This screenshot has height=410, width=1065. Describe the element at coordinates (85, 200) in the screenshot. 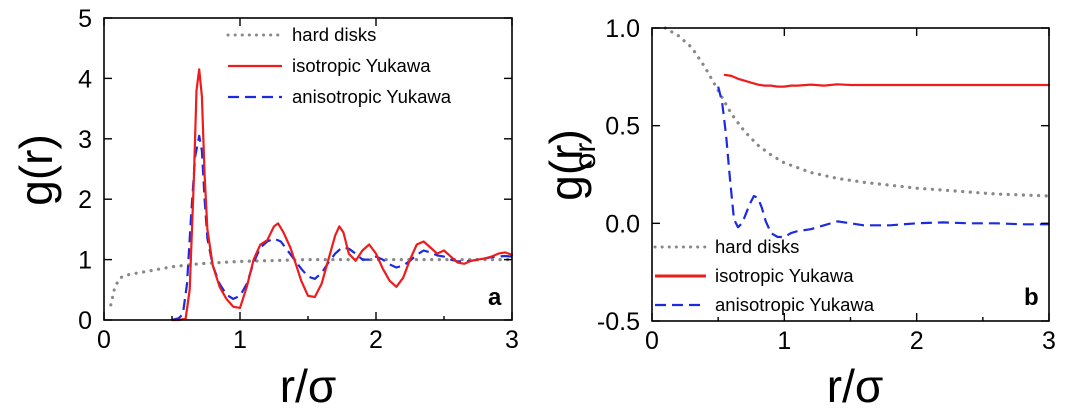

I see `y-tick-label: 2` at that location.